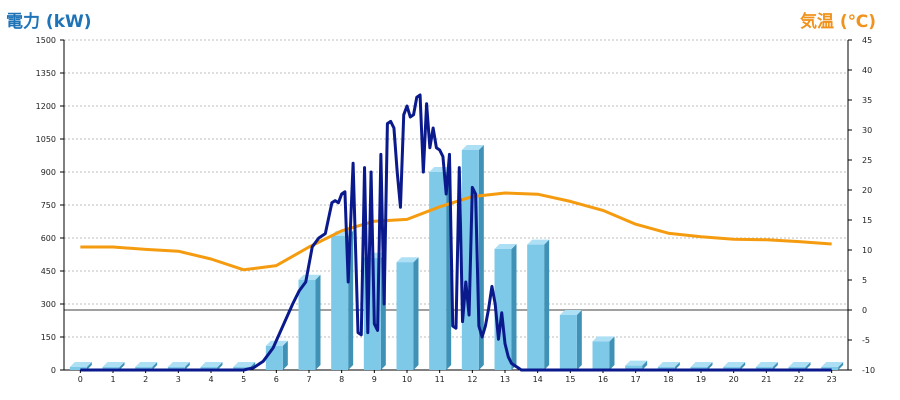 The width and height of the screenshot is (900, 400). Describe the element at coordinates (48, 172) in the screenshot. I see `left-tick-label: 900` at that location.